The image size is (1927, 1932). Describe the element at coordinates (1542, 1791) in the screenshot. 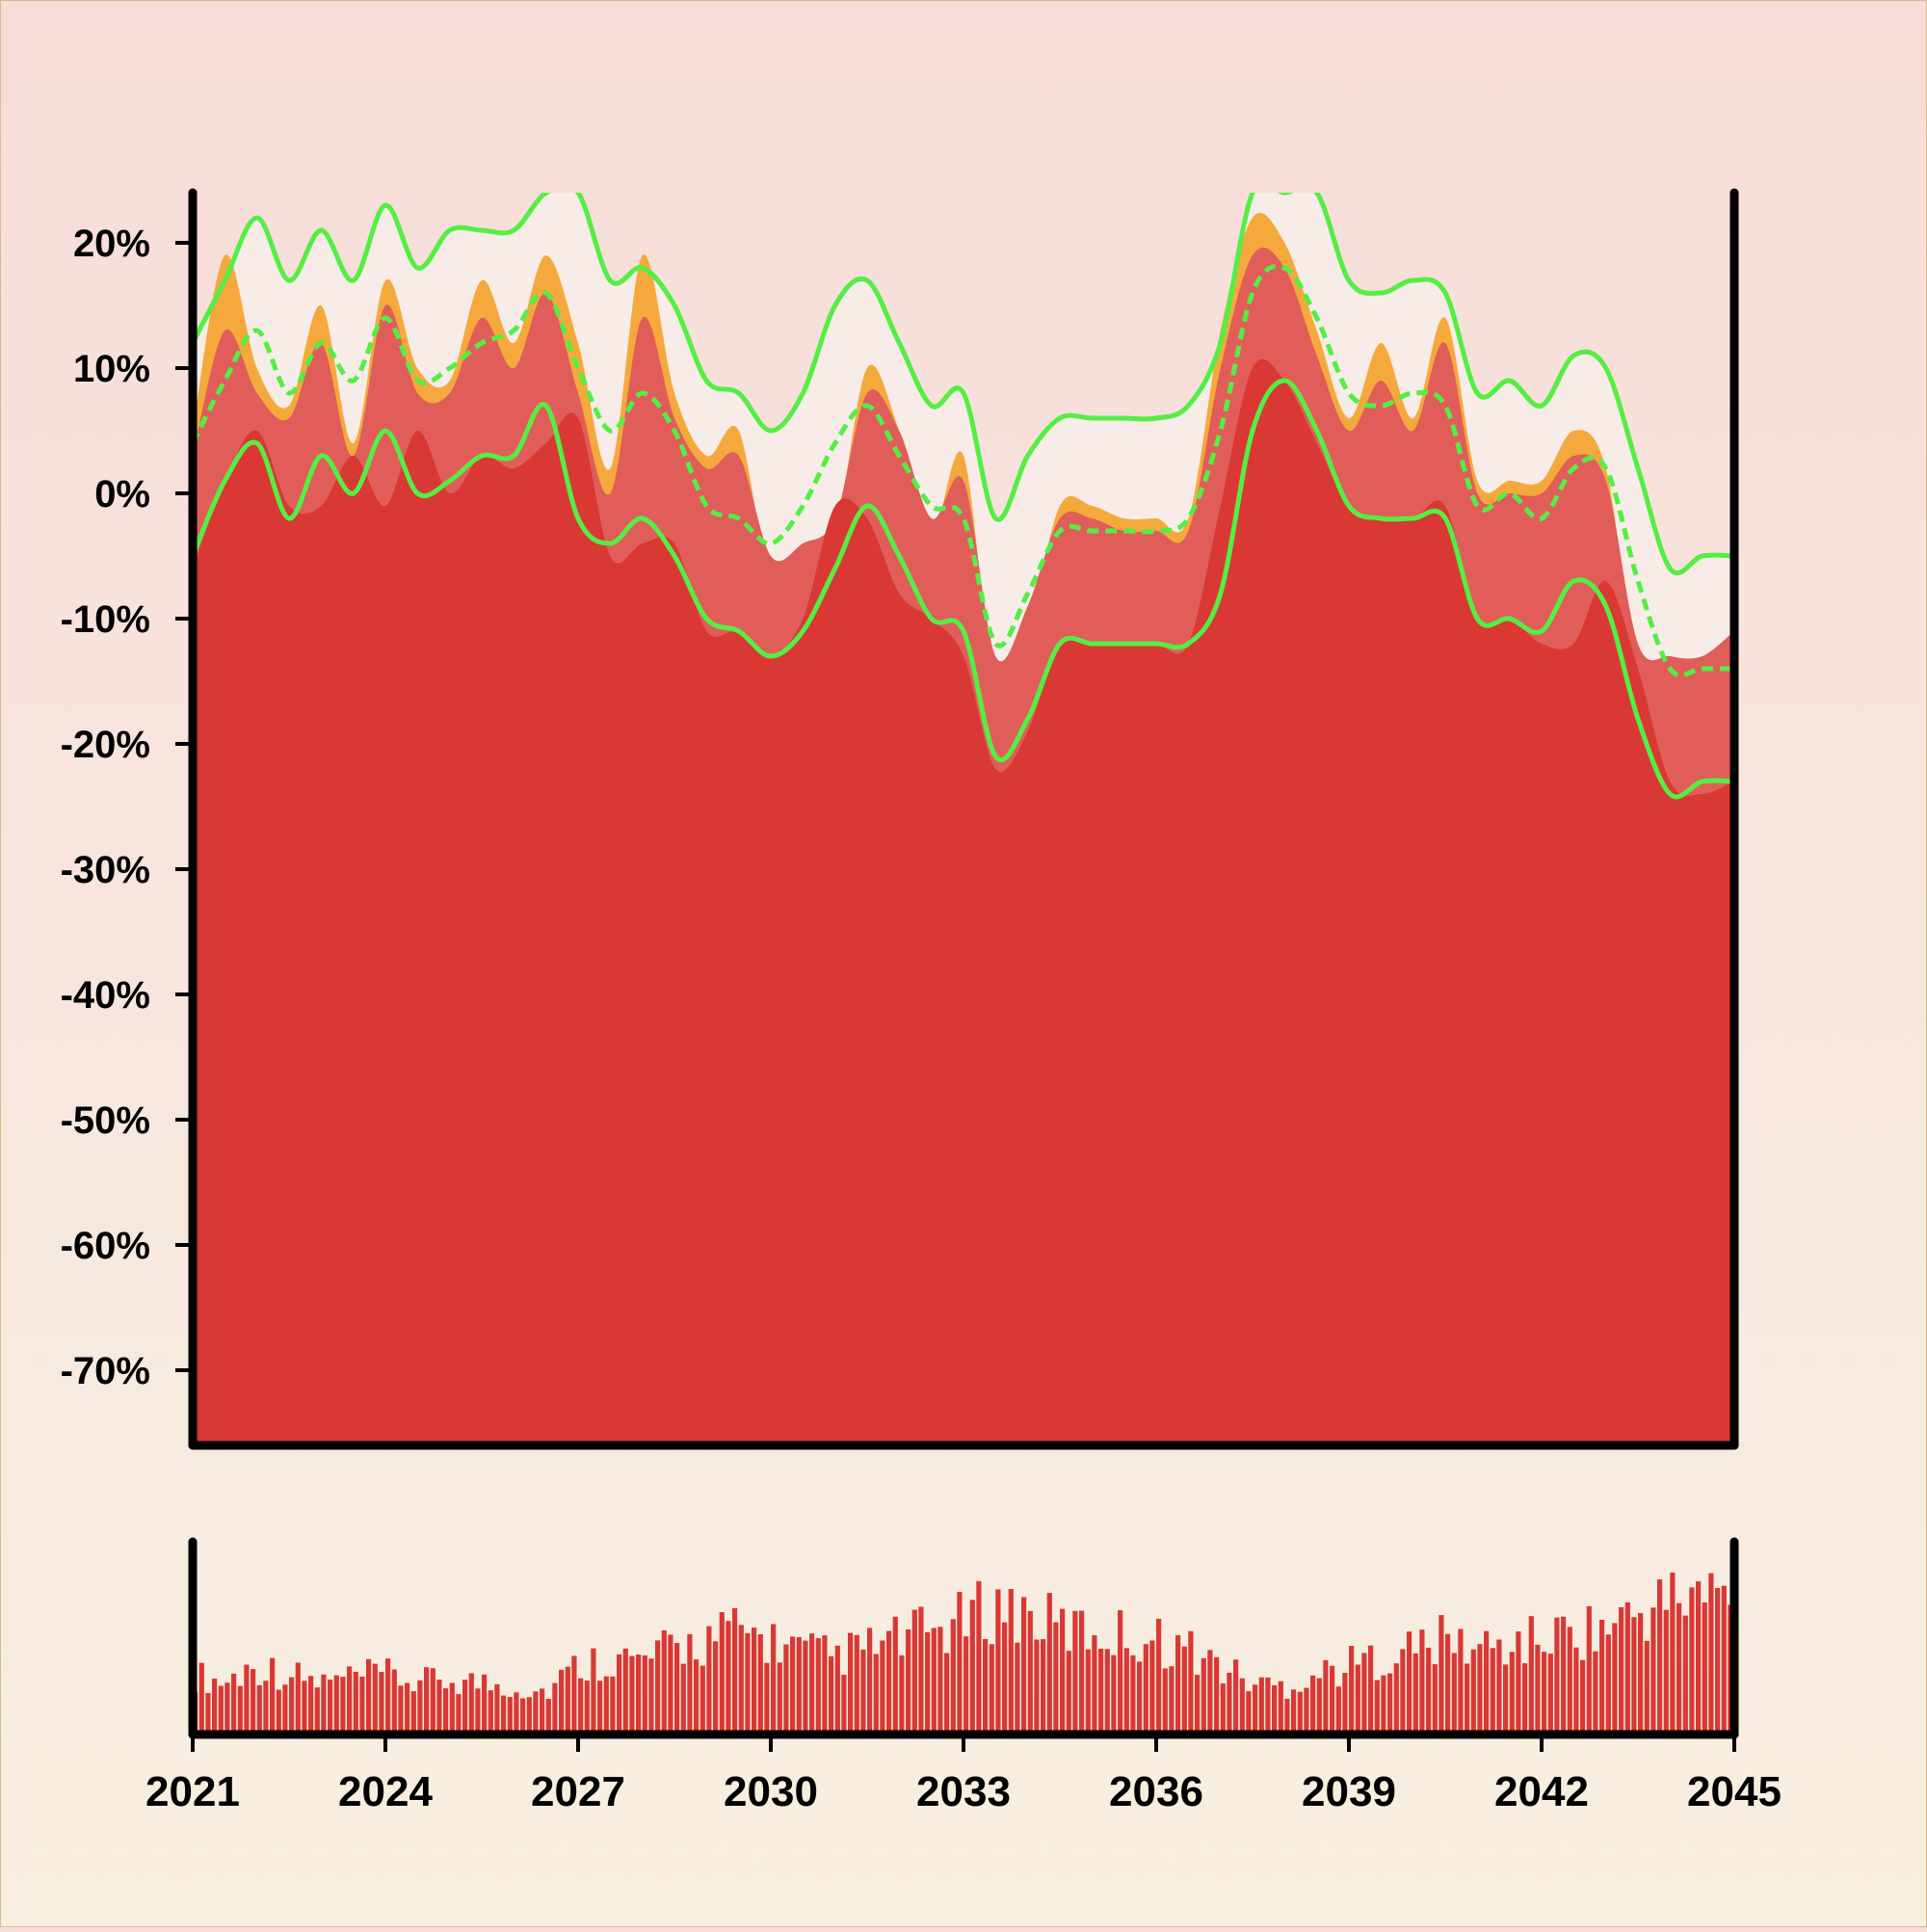

I see `x-tick-label: 2042` at that location.